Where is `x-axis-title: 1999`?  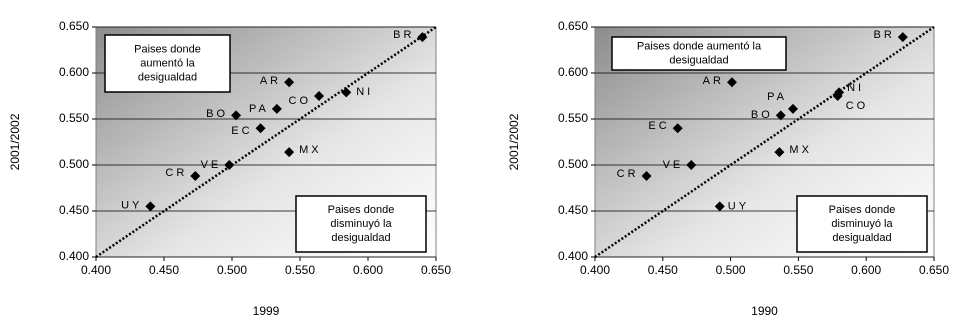
x-axis-title: 1999 is located at coordinates (266, 311).